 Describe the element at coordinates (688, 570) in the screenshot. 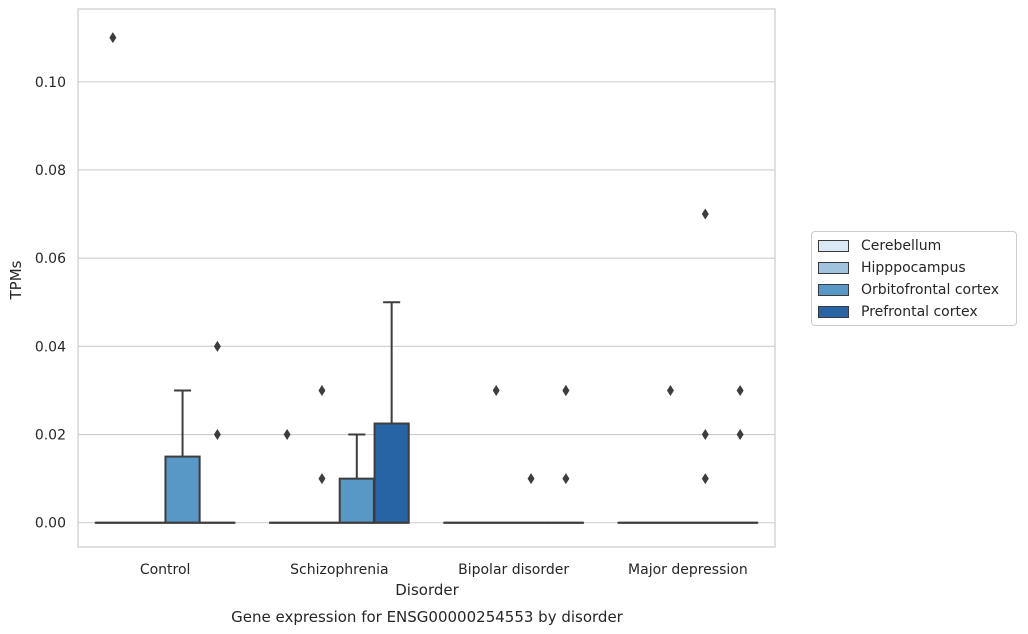

I see `x-tick-label: Major depression` at that location.